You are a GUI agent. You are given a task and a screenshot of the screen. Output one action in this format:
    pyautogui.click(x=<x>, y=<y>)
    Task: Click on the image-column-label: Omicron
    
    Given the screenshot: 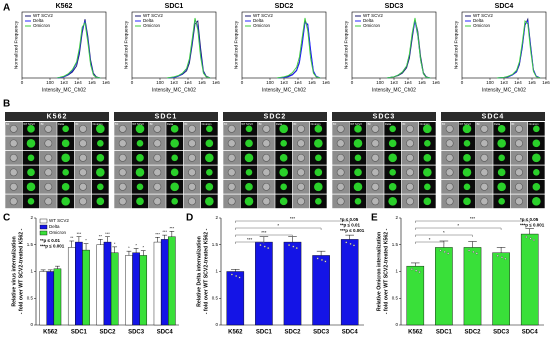 What is the action you would take?
    pyautogui.click(x=425, y=124)
    